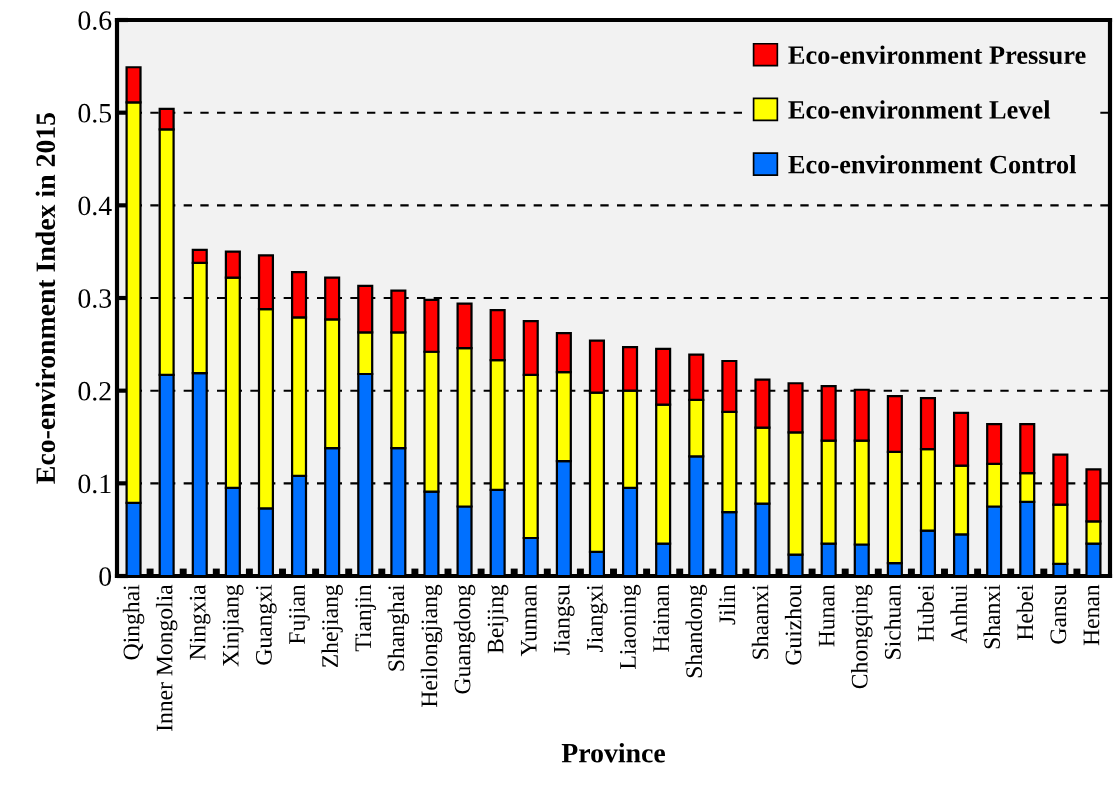 The image size is (1115, 796). Describe the element at coordinates (45, 298) in the screenshot. I see `y-axis-title: Eco-environment Index in 2015` at that location.